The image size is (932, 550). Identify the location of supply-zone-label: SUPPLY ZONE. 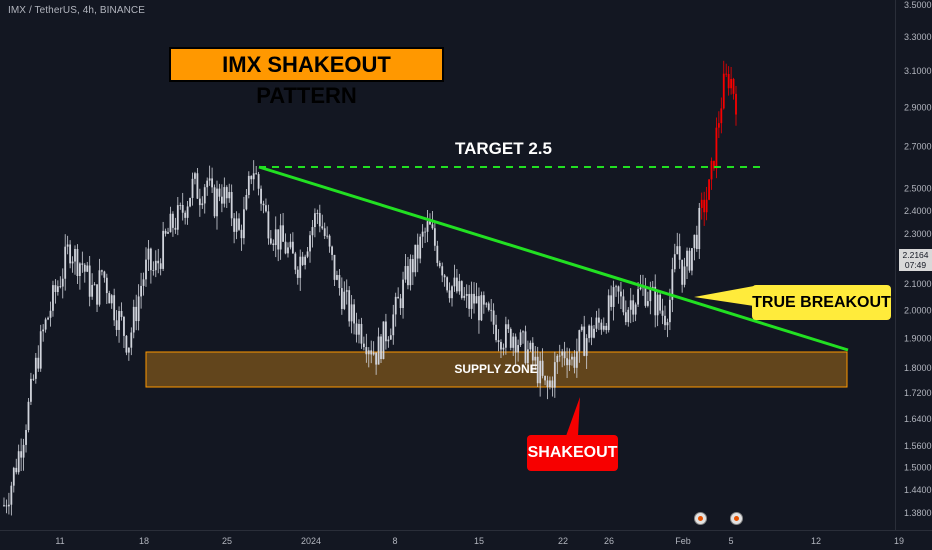
(496, 369).